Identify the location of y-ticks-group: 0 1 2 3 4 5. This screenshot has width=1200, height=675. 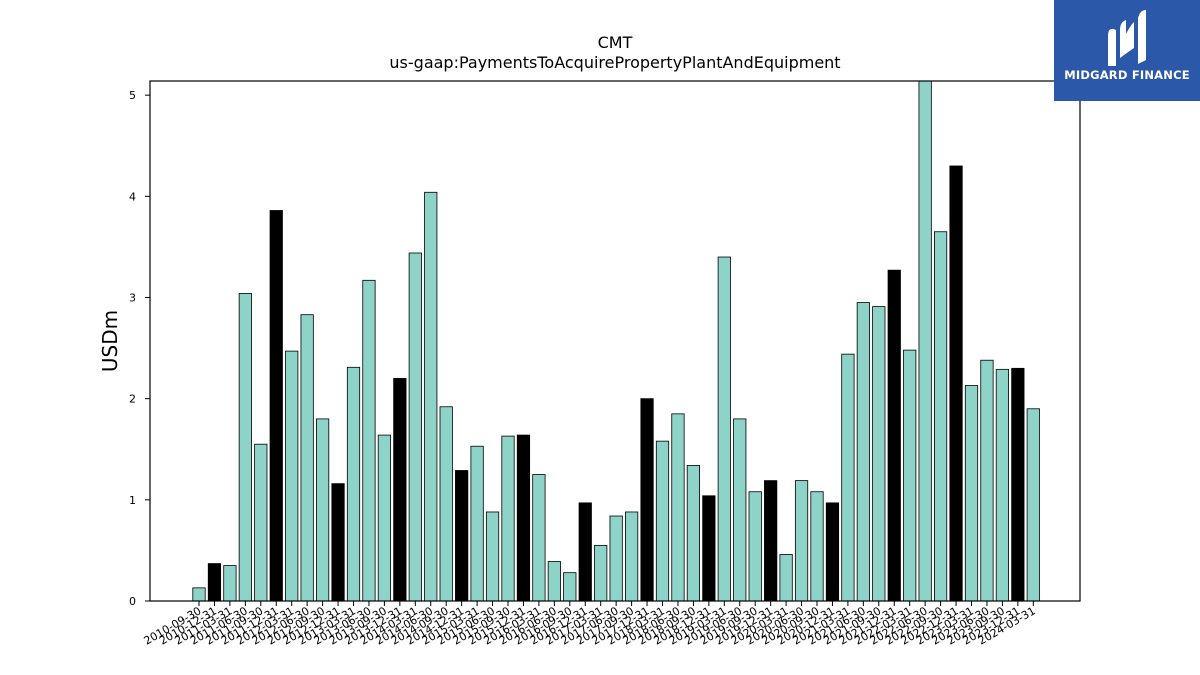
(139, 348).